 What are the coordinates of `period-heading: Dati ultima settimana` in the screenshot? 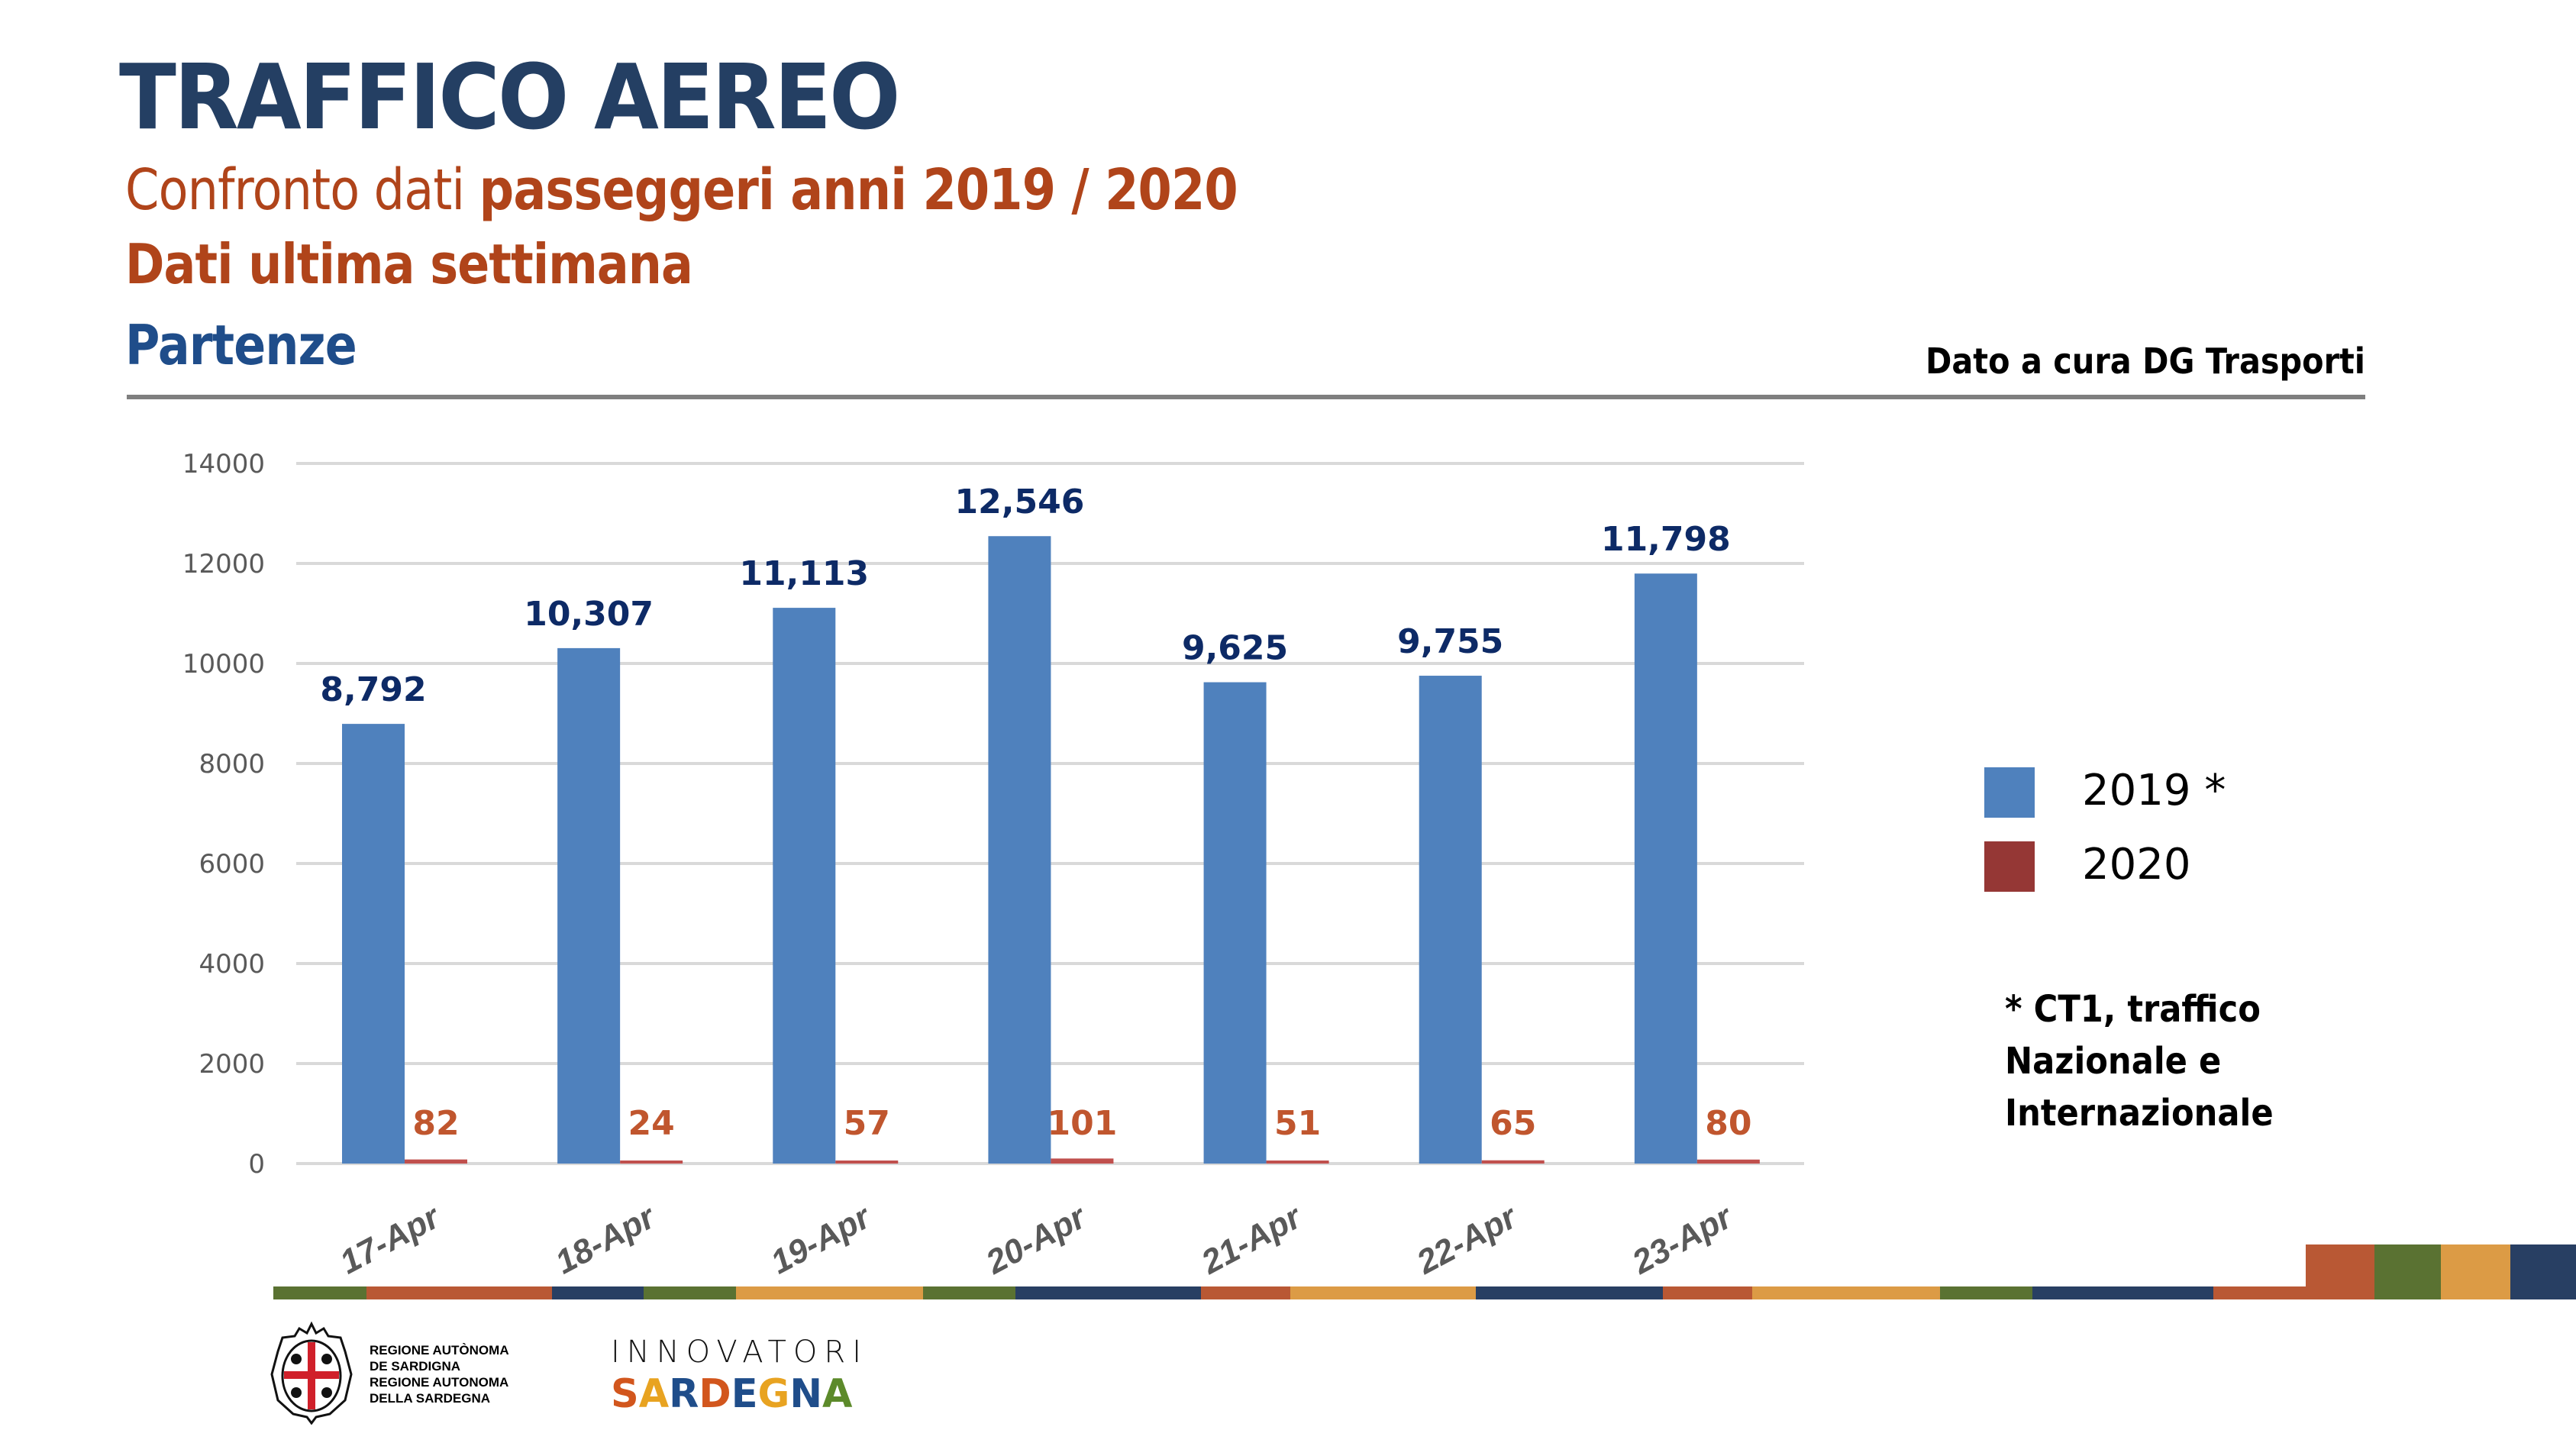 It's located at (409, 264).